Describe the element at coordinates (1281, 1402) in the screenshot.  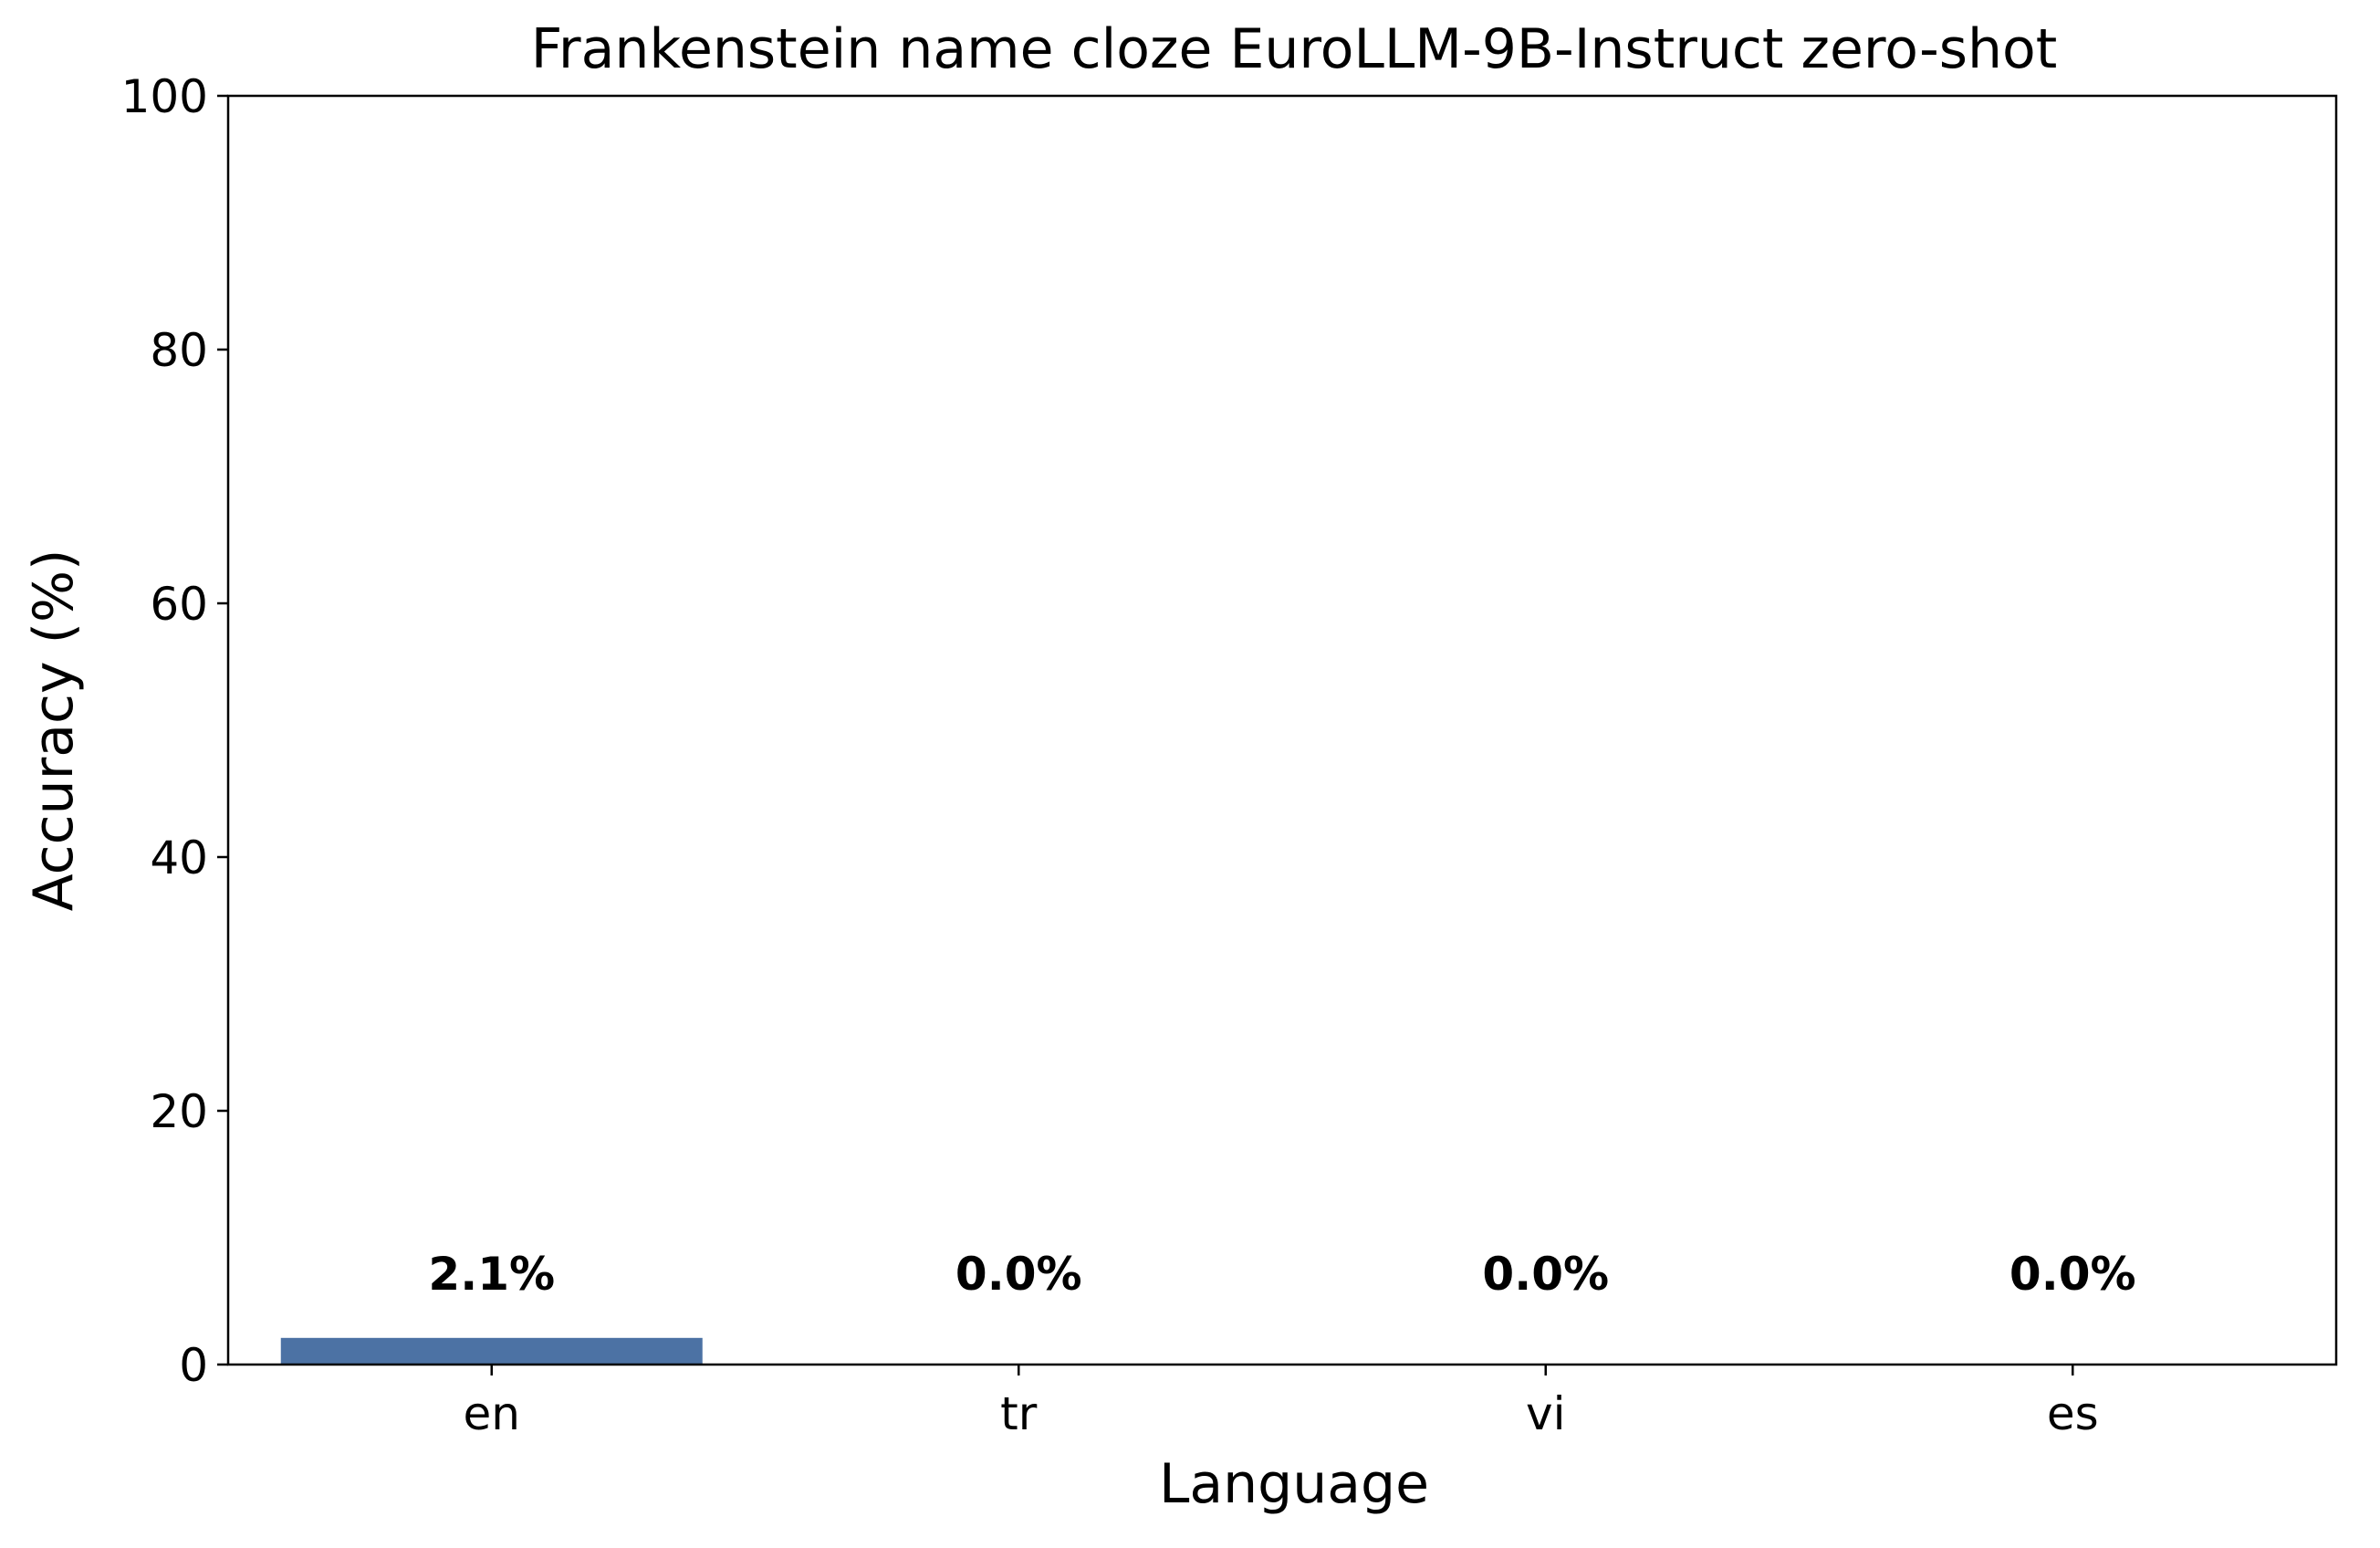
I see `x-axis: en tr vi es` at that location.